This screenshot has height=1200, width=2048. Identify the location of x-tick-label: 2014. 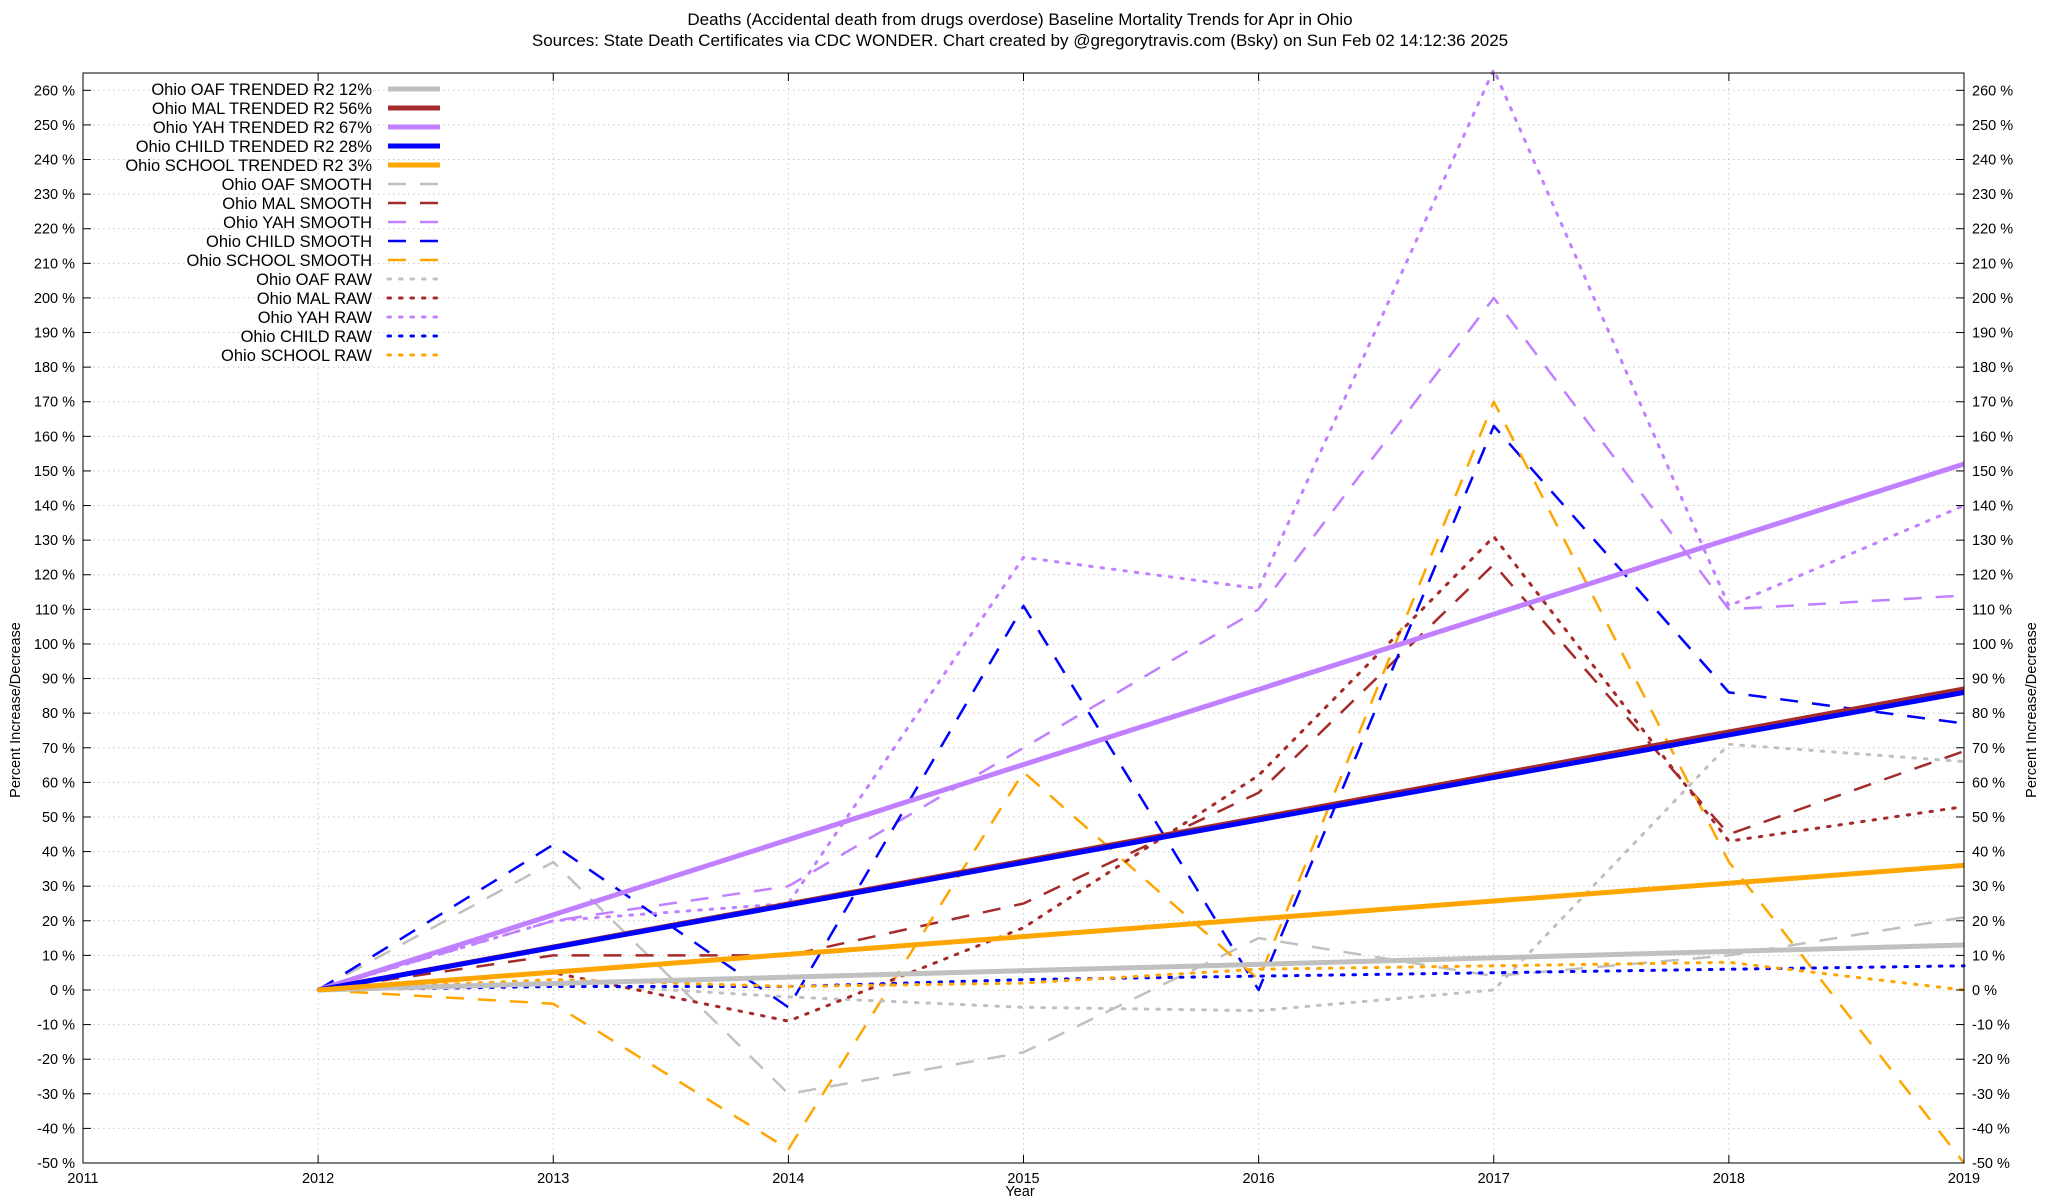
(788, 1179).